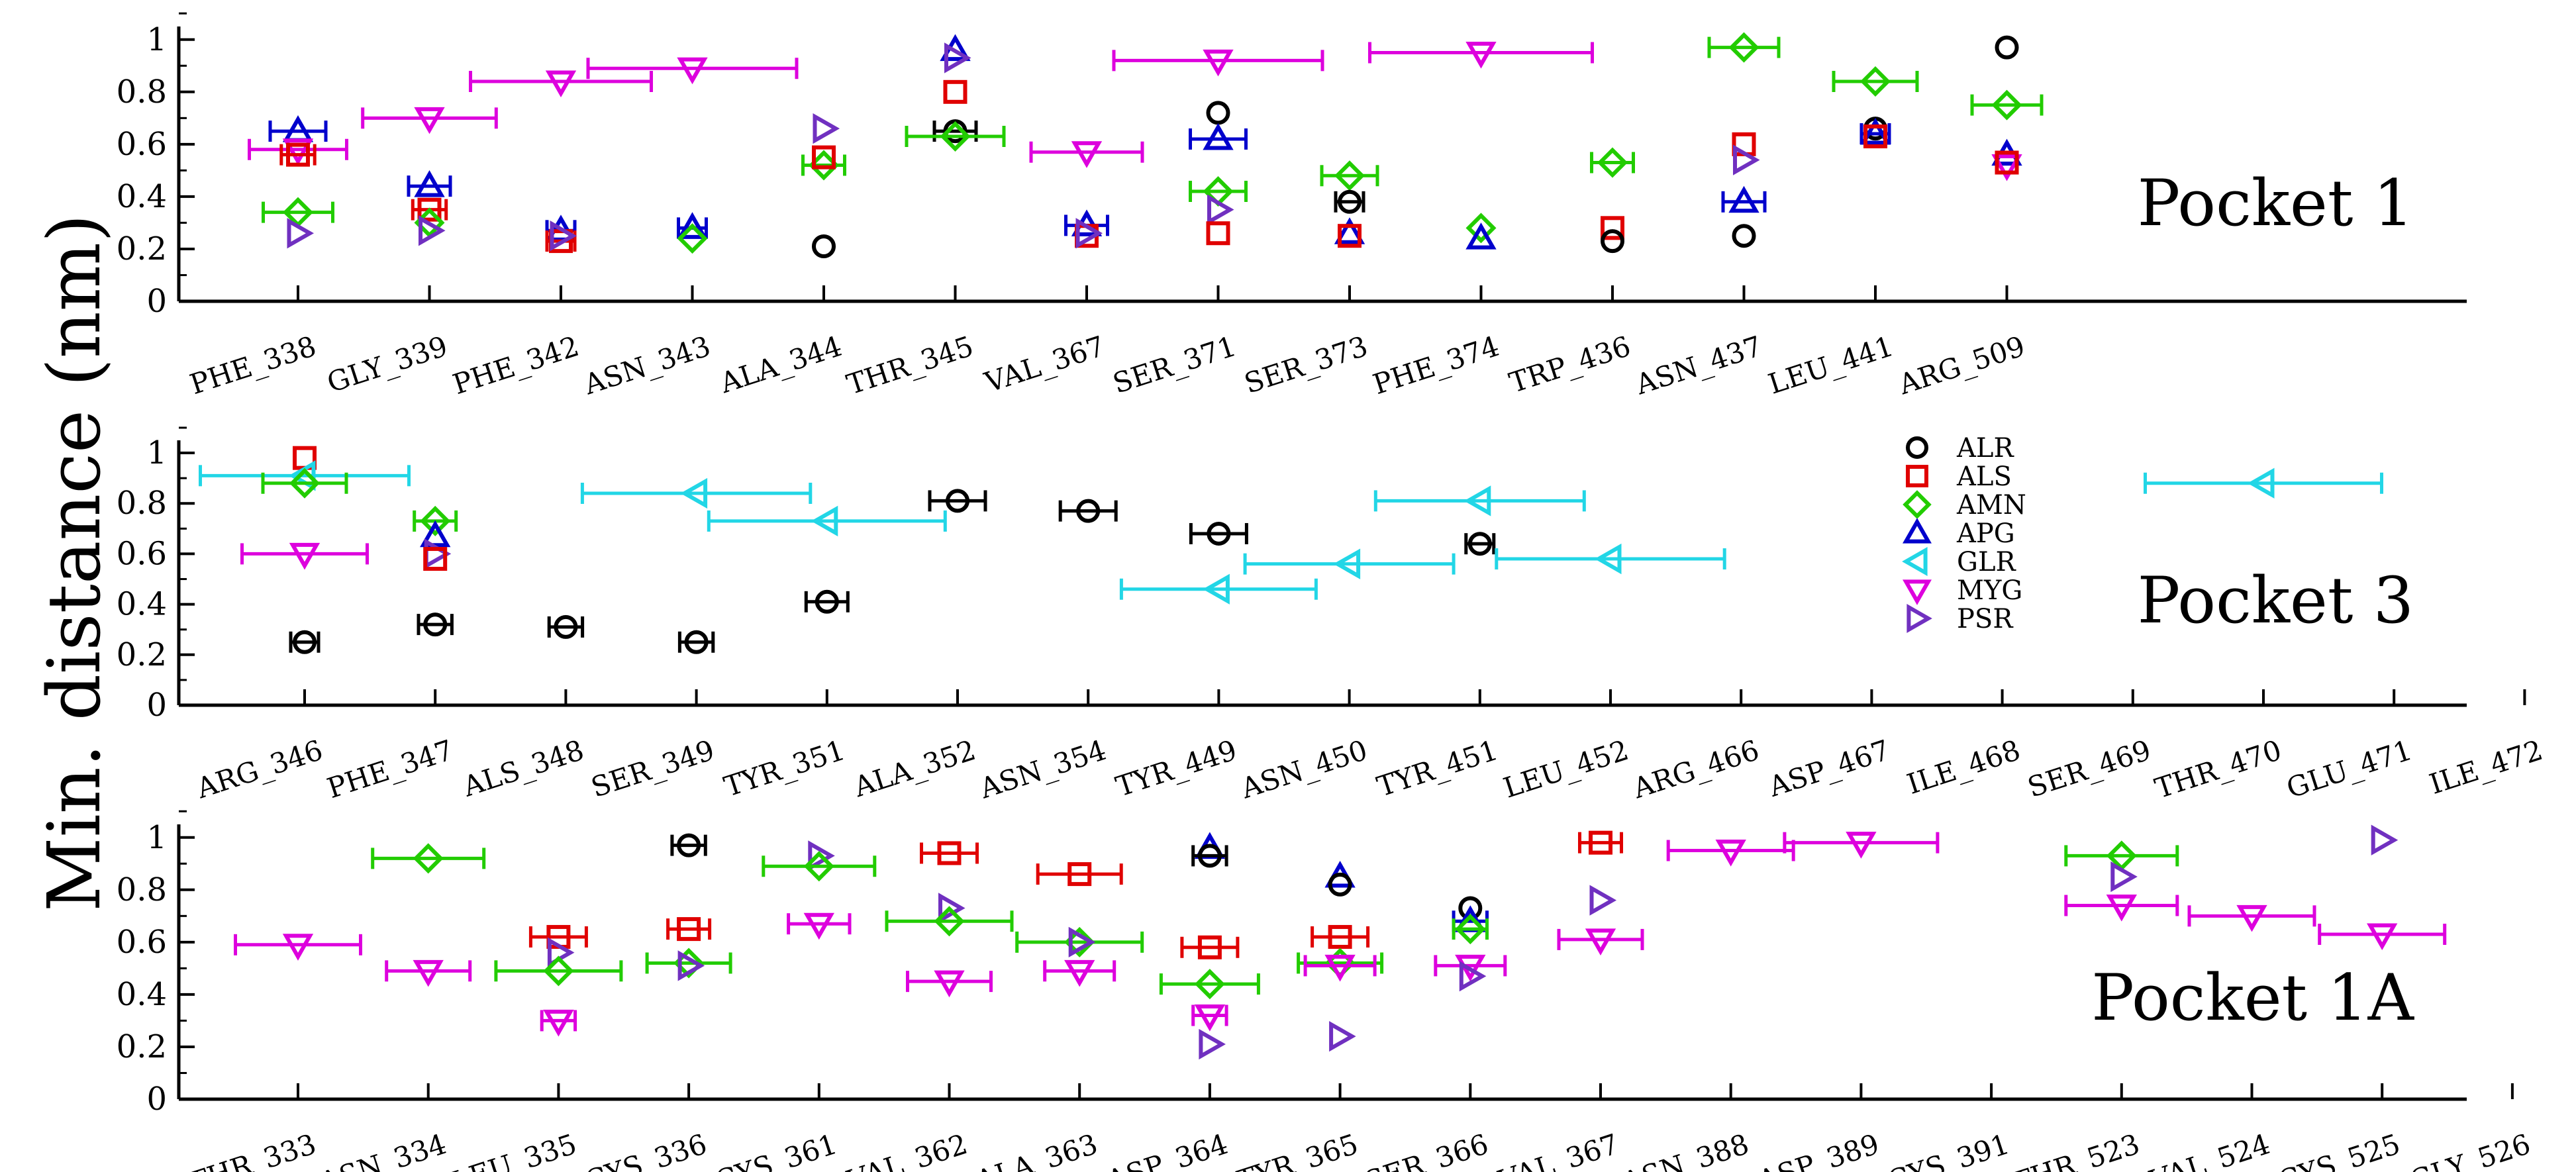 This screenshot has height=1172, width=2576. Describe the element at coordinates (1991, 505) in the screenshot. I see `legend-label: AMN` at that location.